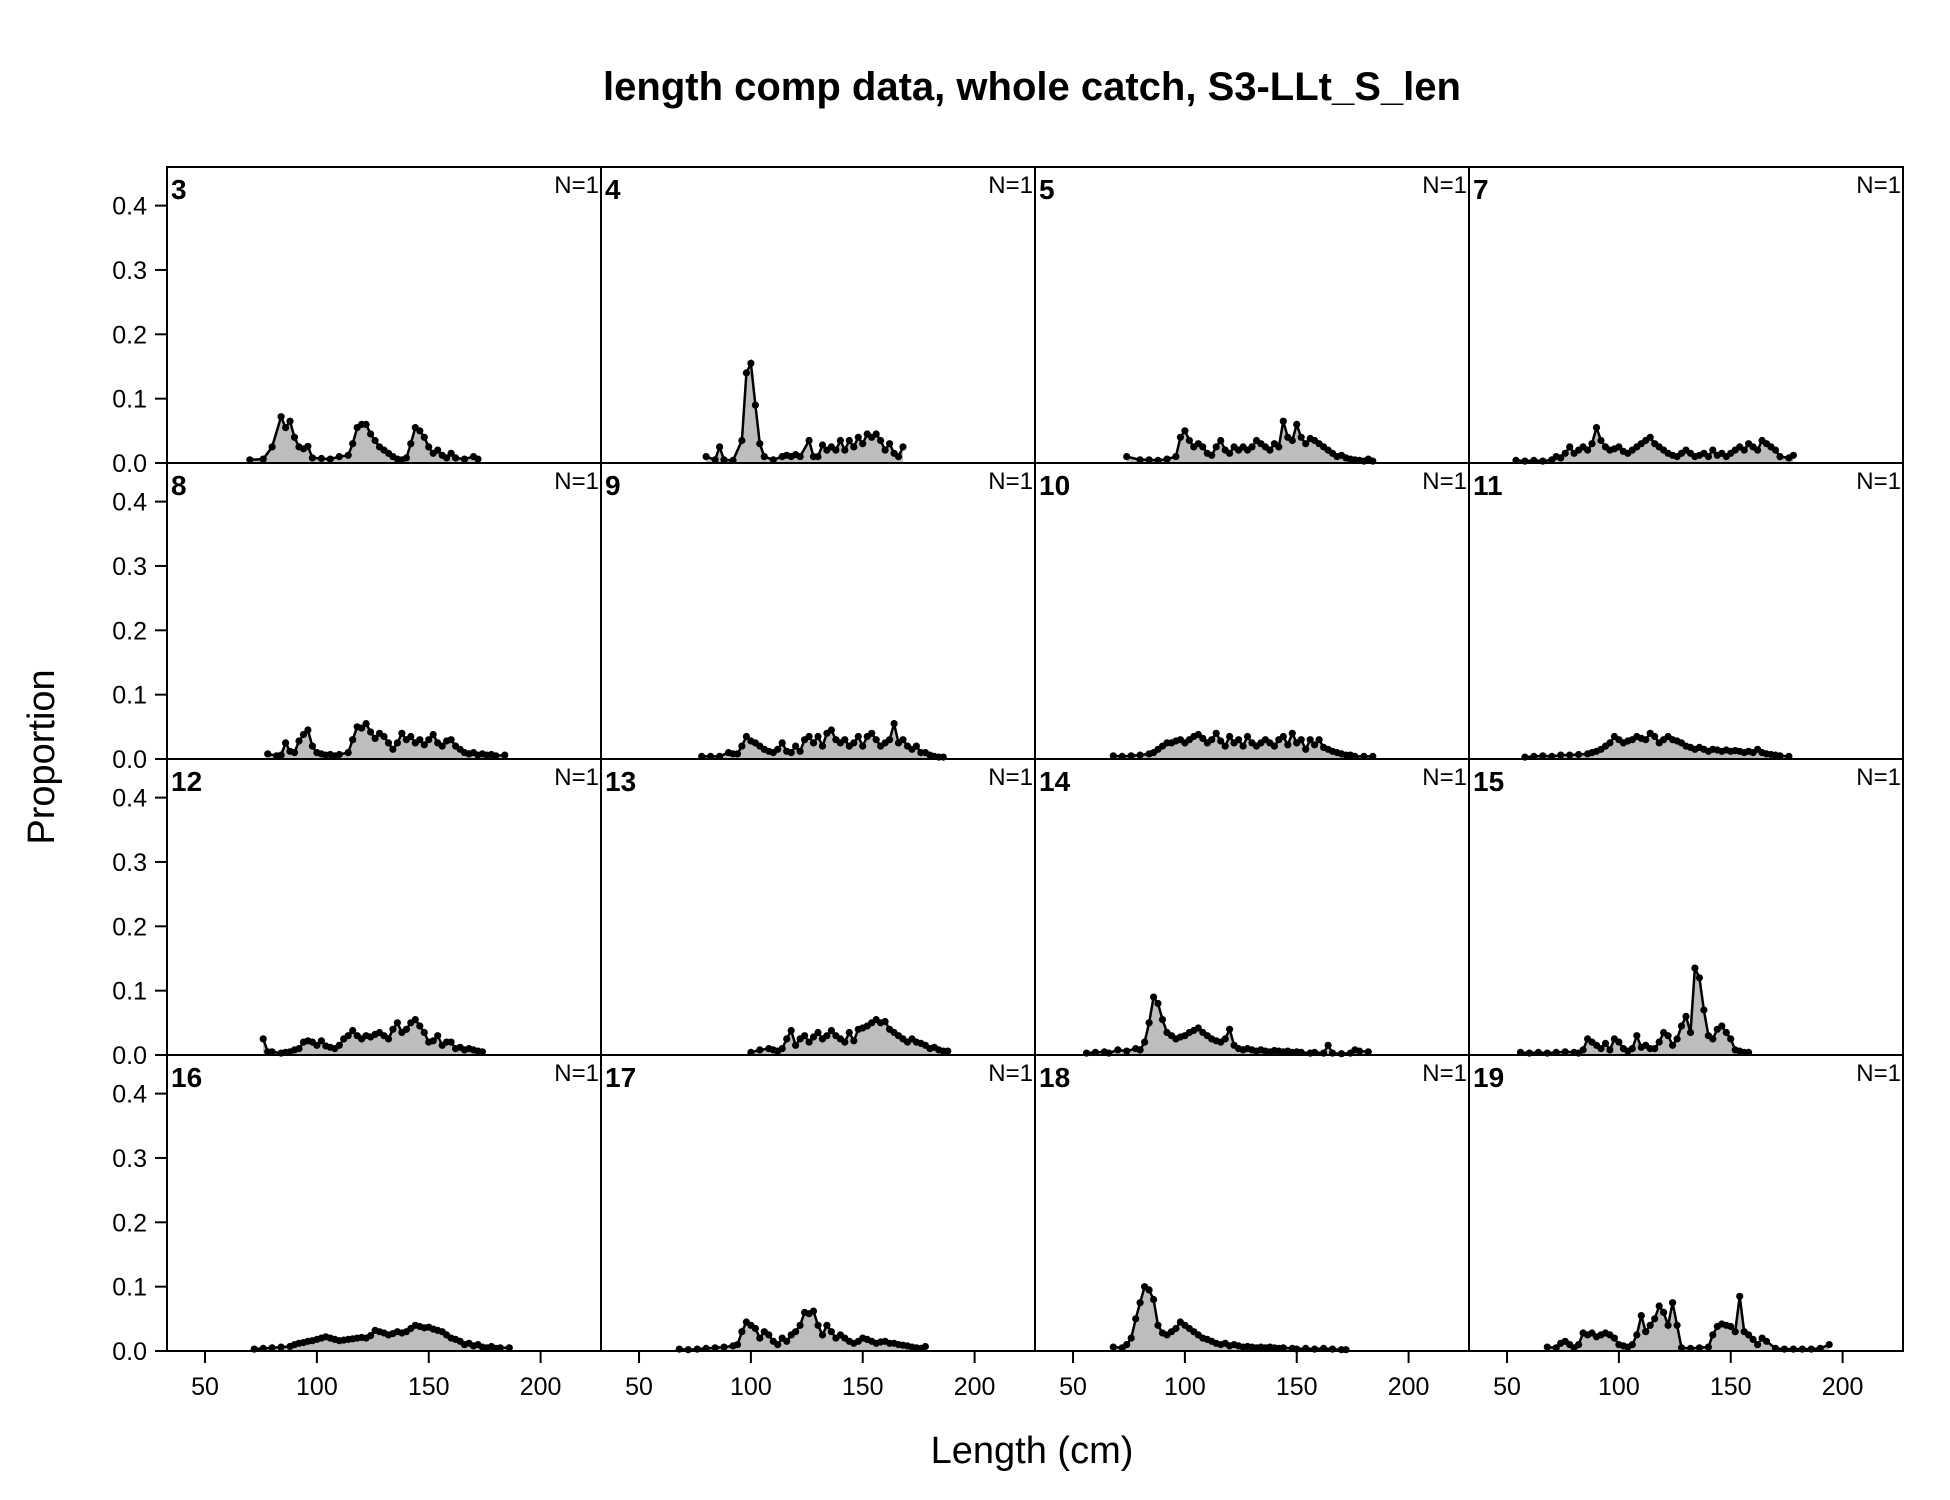 The image size is (1950, 1500). What do you see at coordinates (863, 1387) in the screenshot?
I see `x-tick-label: 150` at bounding box center [863, 1387].